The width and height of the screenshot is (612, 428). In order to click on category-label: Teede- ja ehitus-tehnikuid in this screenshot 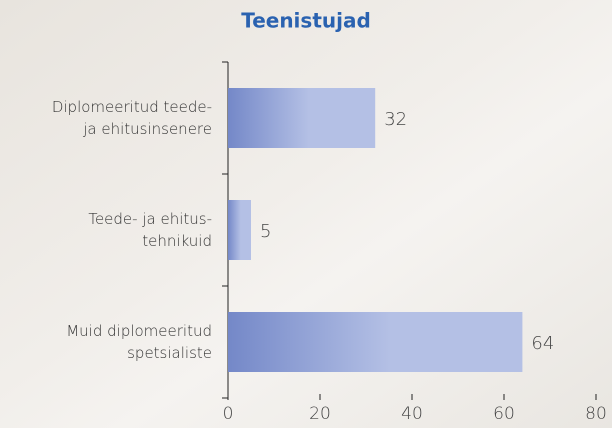, I will do `click(150, 230)`.